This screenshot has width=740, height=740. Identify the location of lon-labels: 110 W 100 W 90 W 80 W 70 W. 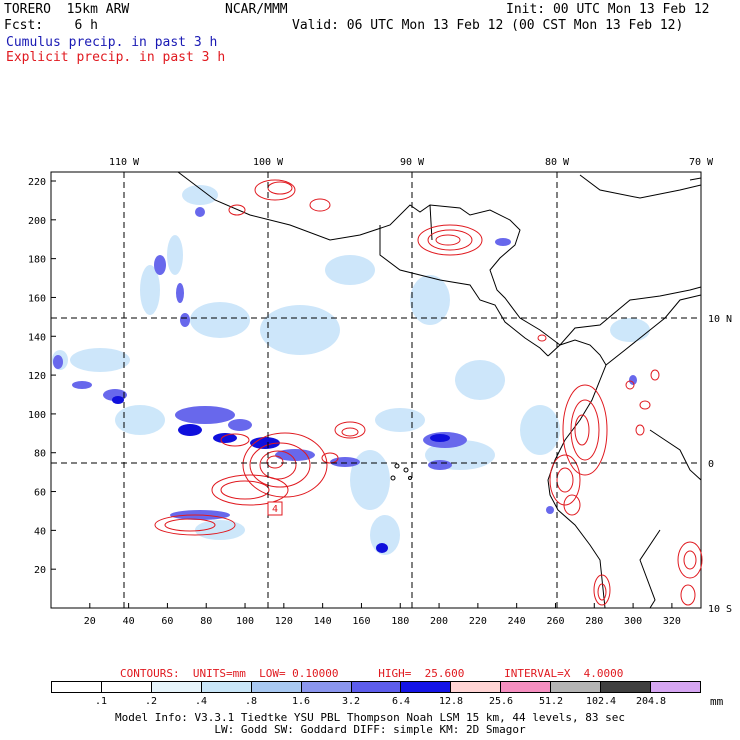
(411, 162).